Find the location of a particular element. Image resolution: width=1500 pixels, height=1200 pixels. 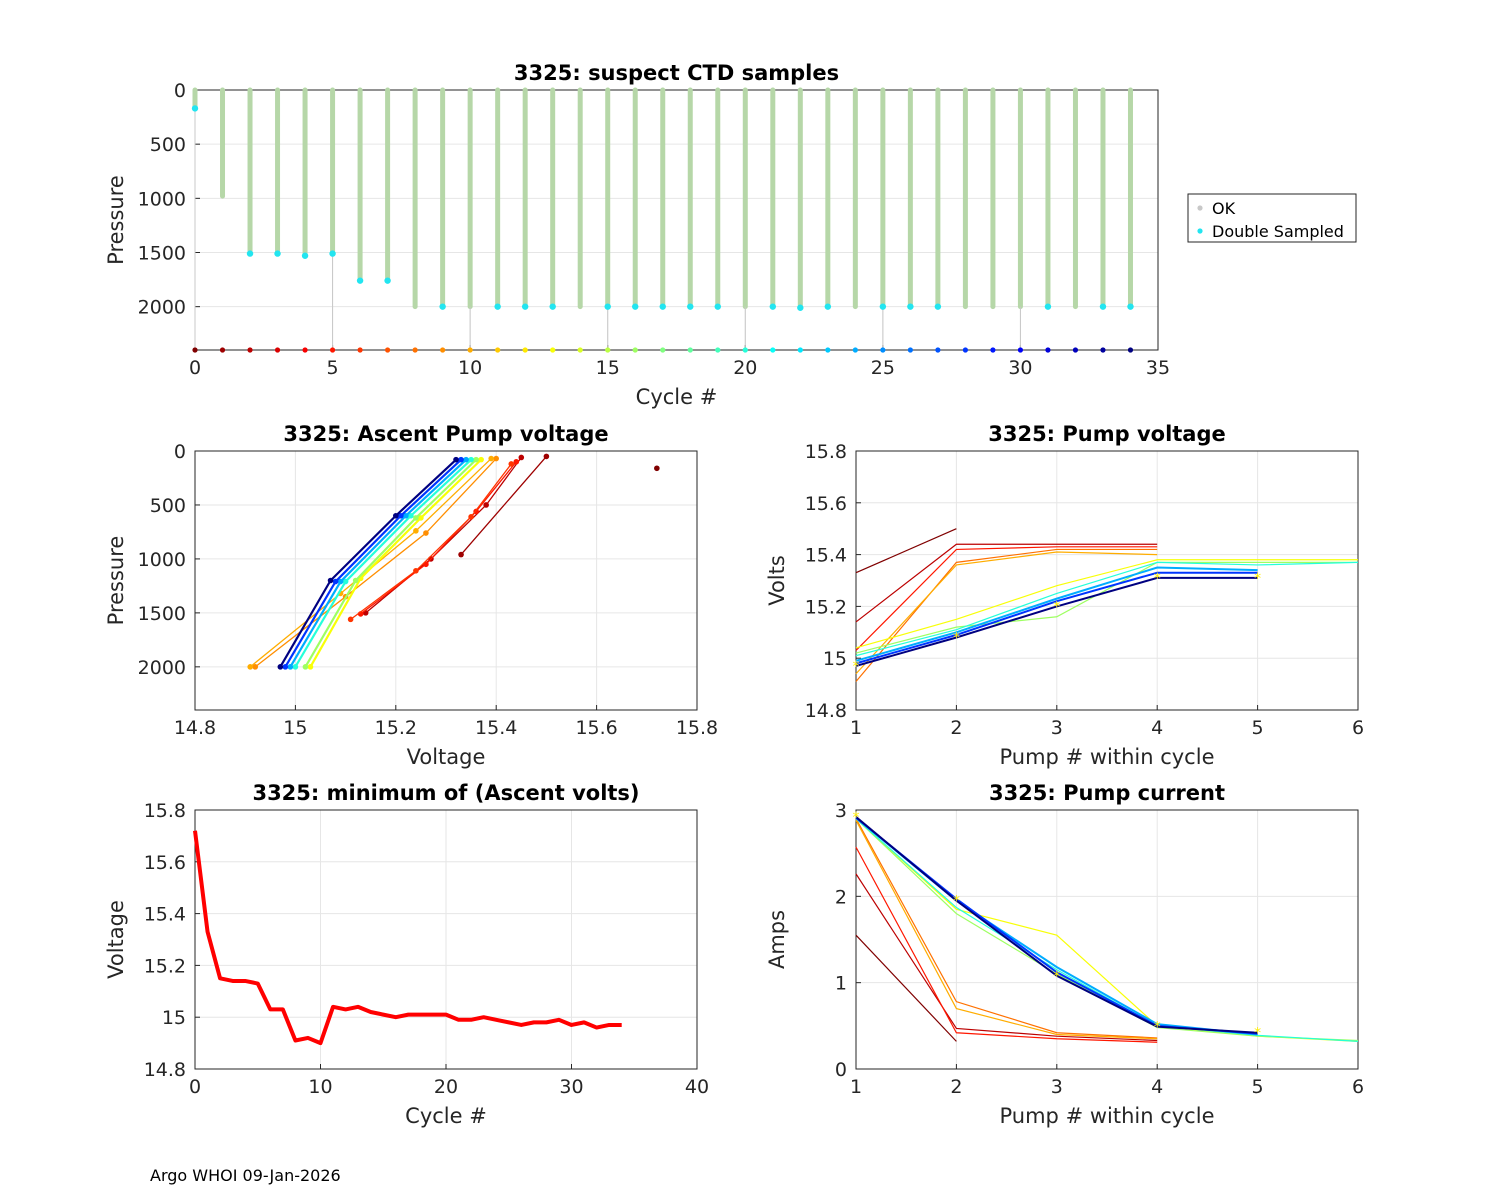

footer-note: Argo WHOI 09-Jan-2026 is located at coordinates (245, 1175).